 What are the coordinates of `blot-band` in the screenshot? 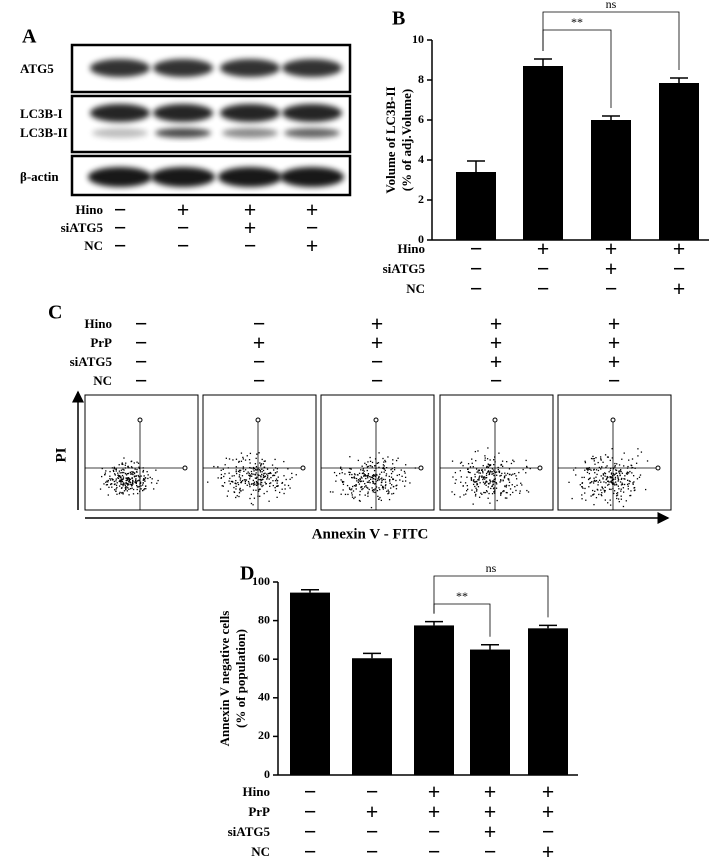 It's located at (120, 177).